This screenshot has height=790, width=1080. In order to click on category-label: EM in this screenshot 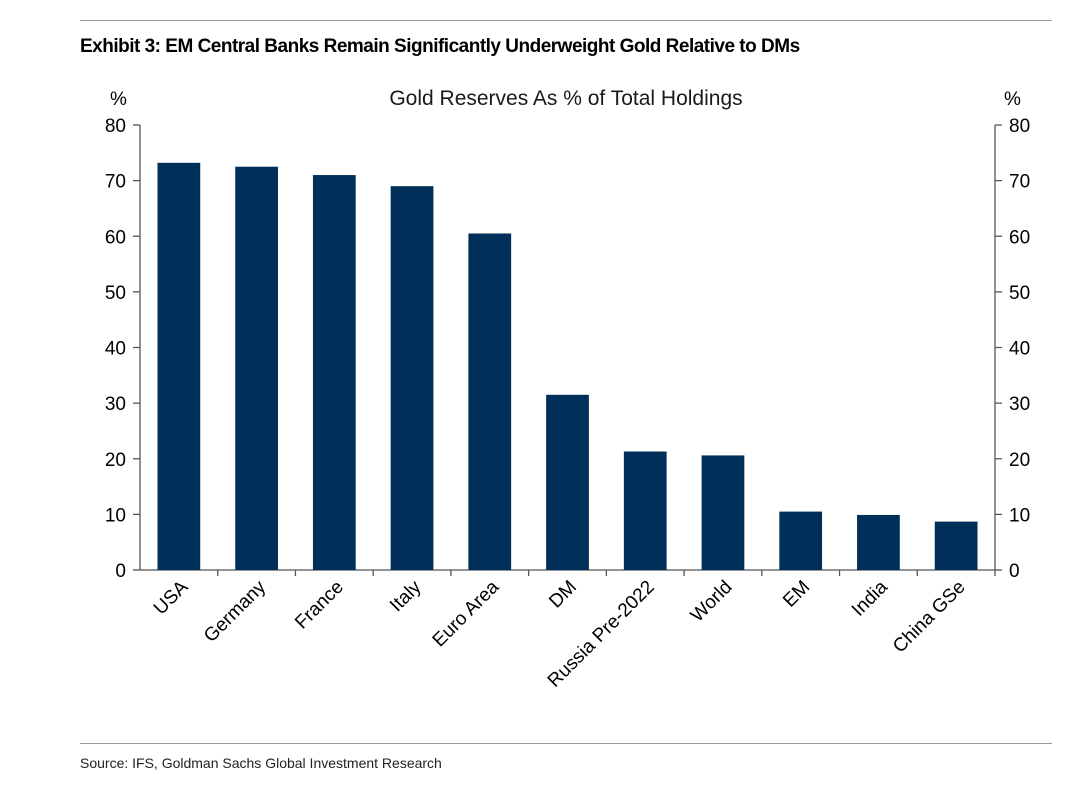, I will do `click(796, 594)`.